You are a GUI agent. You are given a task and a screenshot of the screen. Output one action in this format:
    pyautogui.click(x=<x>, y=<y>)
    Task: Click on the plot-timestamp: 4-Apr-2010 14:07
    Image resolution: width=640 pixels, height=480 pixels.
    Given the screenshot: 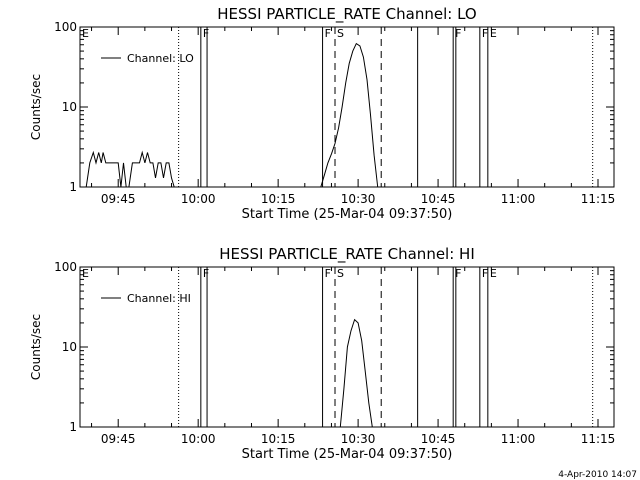 What is the action you would take?
    pyautogui.click(x=597, y=475)
    